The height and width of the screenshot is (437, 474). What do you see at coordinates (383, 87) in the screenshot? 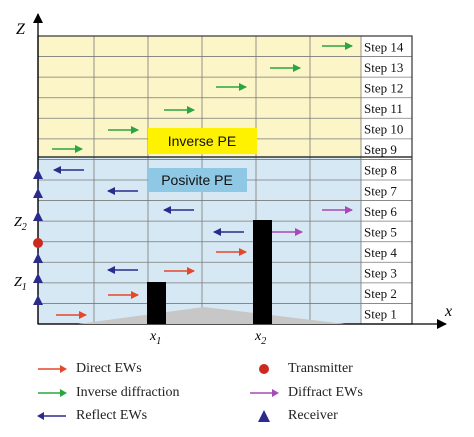
I see `step-label: Step 12` at bounding box center [383, 87].